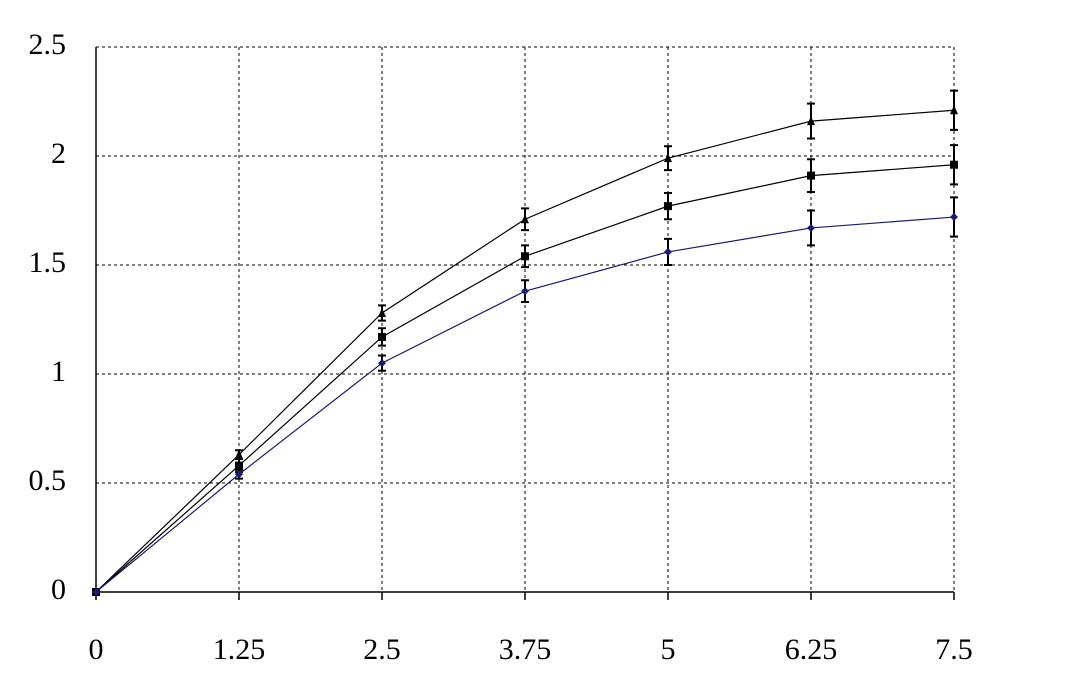 This screenshot has height=696, width=1092. What do you see at coordinates (811, 649) in the screenshot?
I see `x-tick-label: 6.25` at bounding box center [811, 649].